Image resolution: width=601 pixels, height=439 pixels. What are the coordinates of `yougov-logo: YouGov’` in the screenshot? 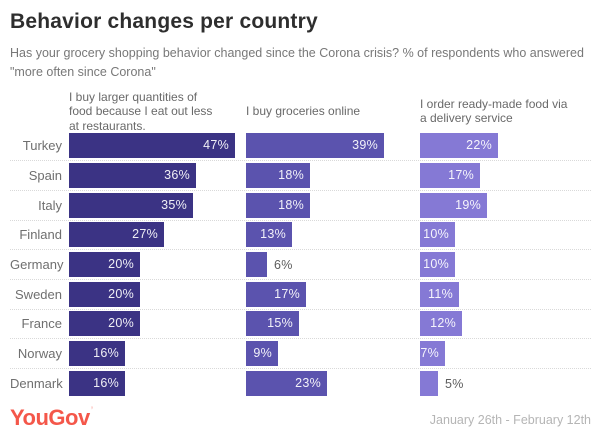 It's located at (51, 418).